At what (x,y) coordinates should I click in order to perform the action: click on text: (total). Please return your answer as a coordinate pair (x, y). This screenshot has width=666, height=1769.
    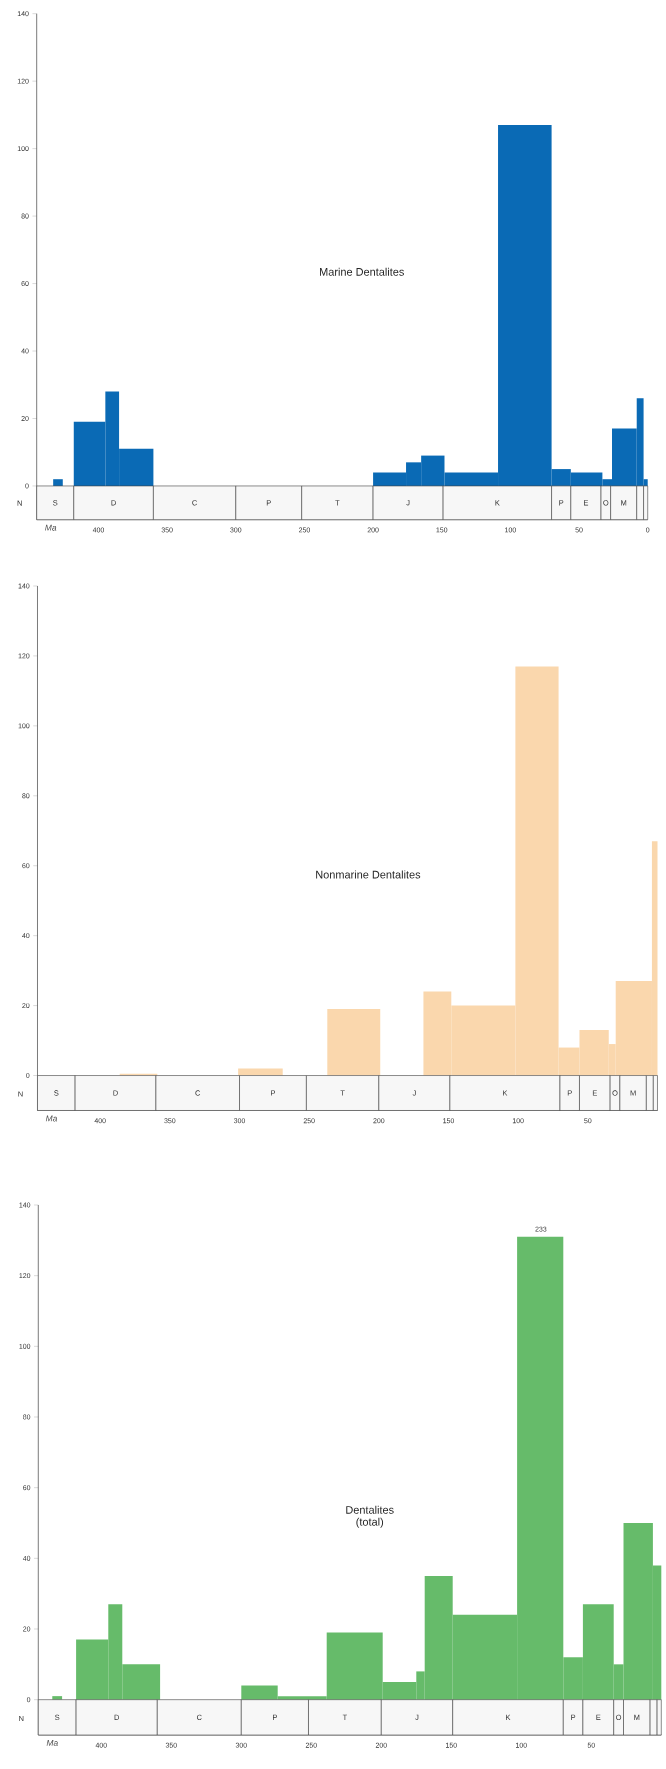
    Looking at the image, I should click on (370, 1522).